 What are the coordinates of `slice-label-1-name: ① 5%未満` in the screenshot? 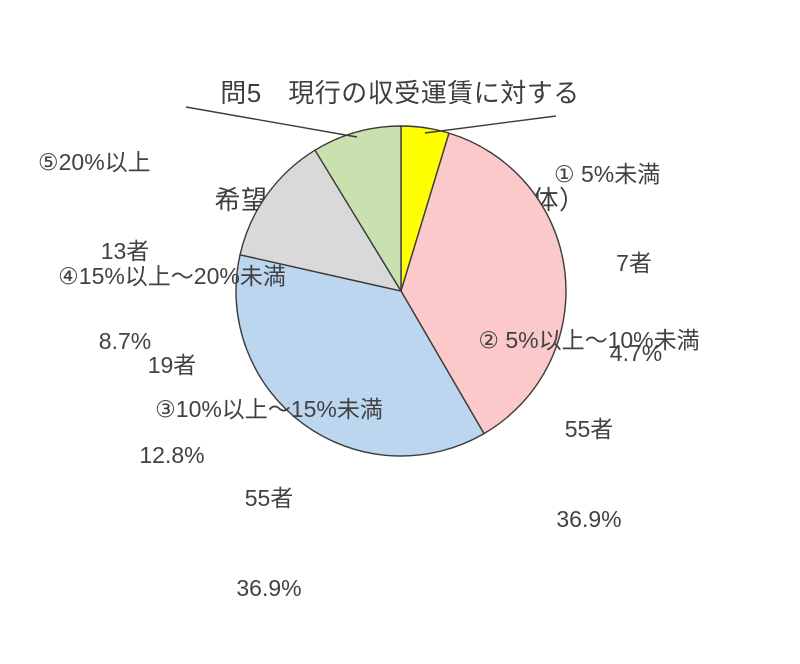 It's located at (607, 173).